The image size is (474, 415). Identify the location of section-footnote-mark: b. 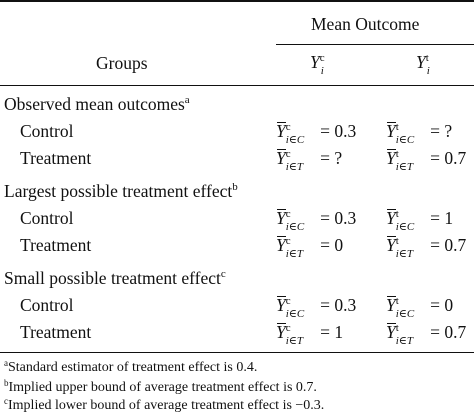
(235, 187).